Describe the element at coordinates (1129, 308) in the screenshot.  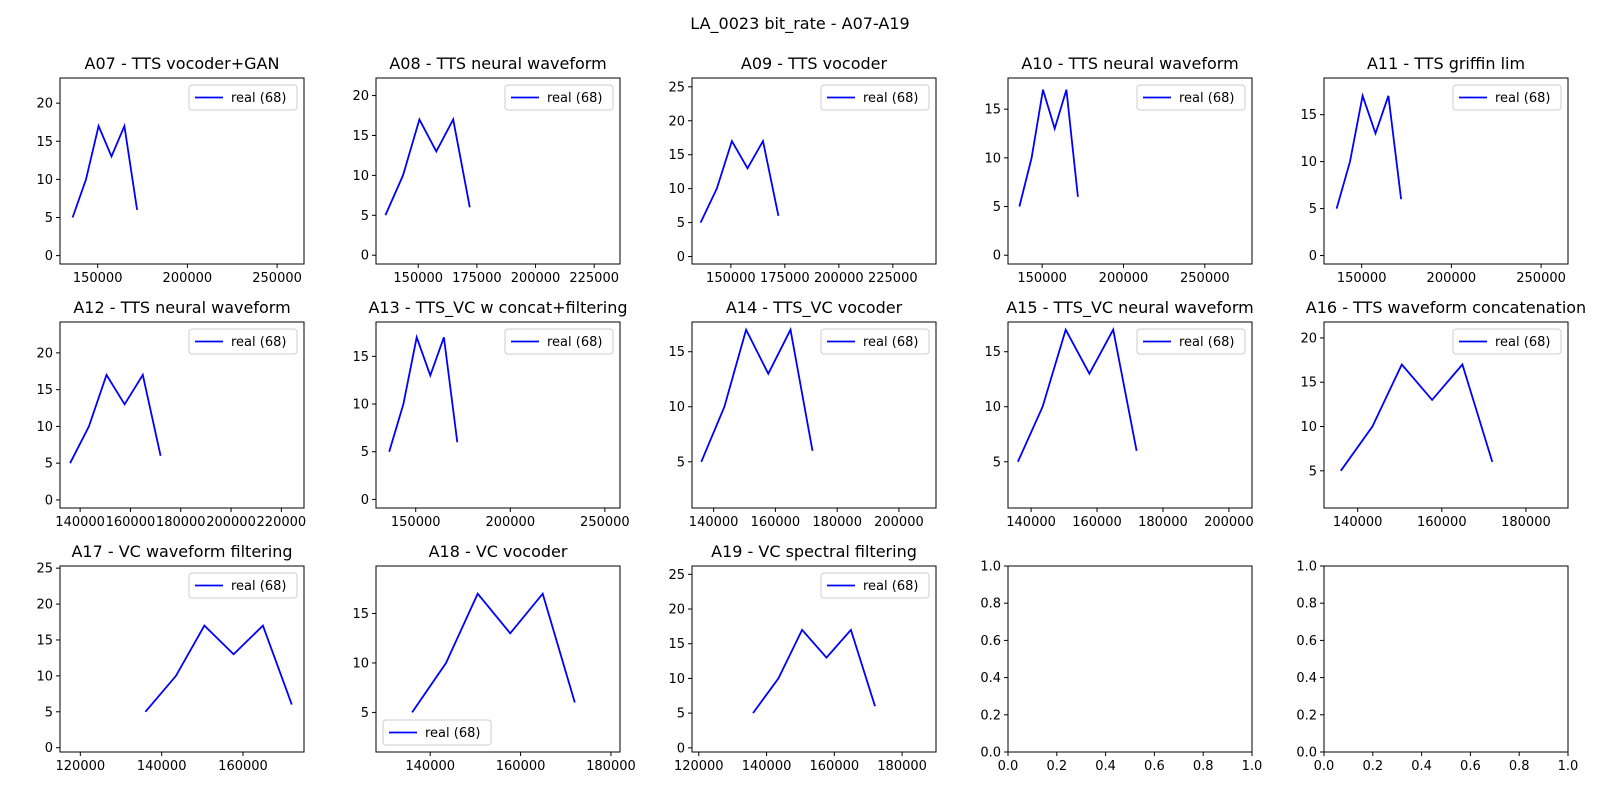
I see `subplot-title: A15 - TTS_VC neural waveform` at that location.